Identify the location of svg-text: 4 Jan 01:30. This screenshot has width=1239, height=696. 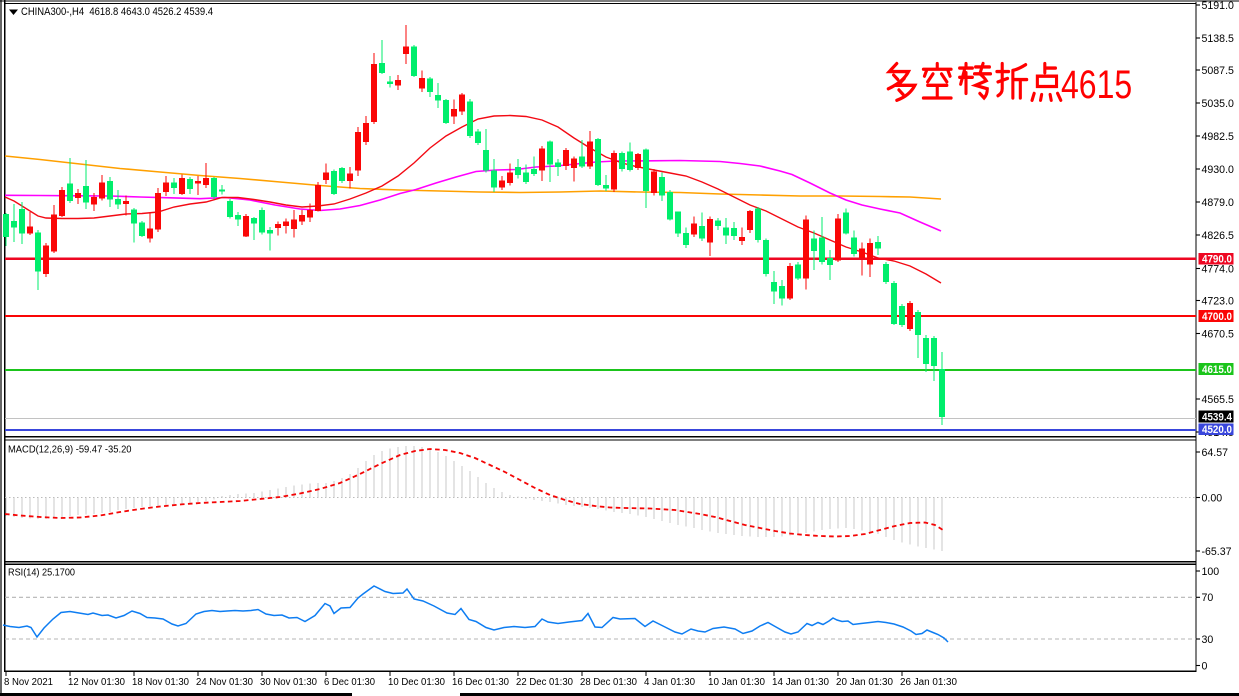
(669, 682).